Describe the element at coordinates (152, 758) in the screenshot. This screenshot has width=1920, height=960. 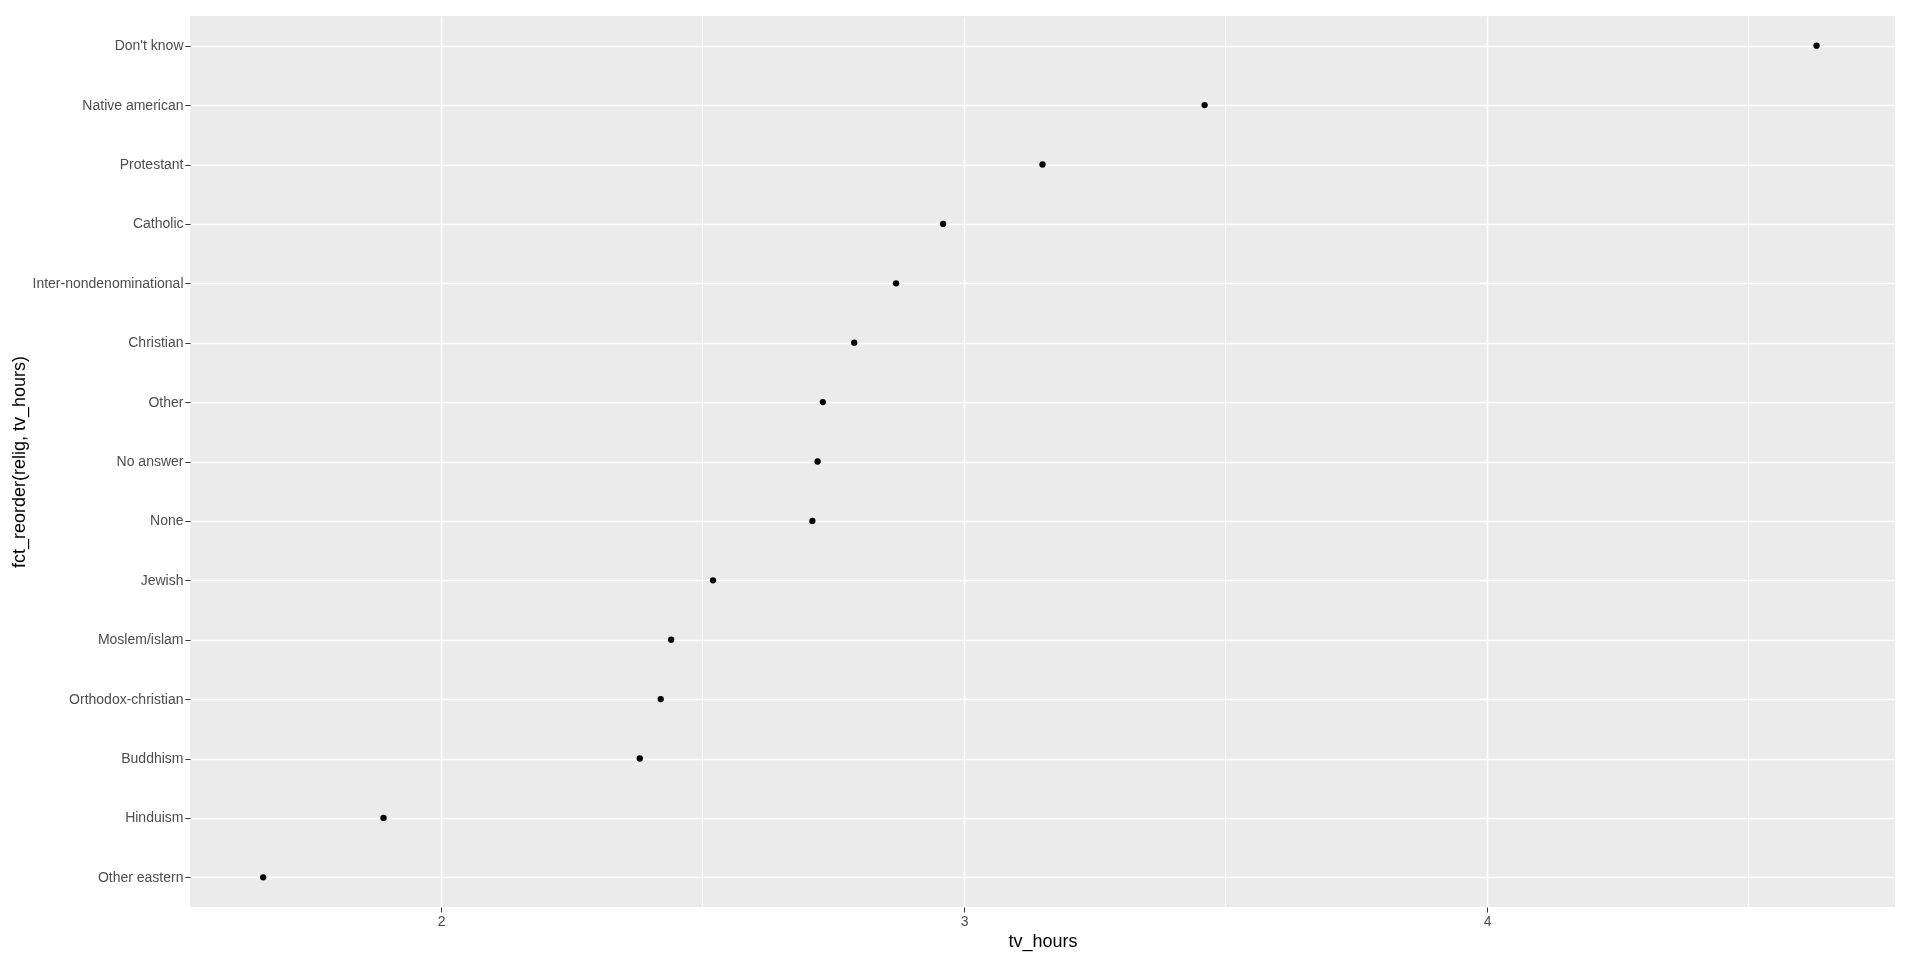
I see `y-tick-label: Buddhism` at that location.